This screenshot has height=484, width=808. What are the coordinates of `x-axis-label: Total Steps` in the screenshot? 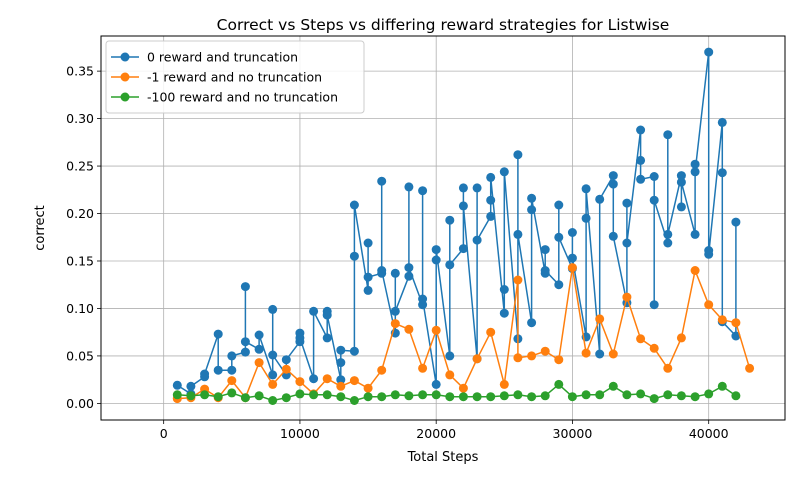 It's located at (443, 457).